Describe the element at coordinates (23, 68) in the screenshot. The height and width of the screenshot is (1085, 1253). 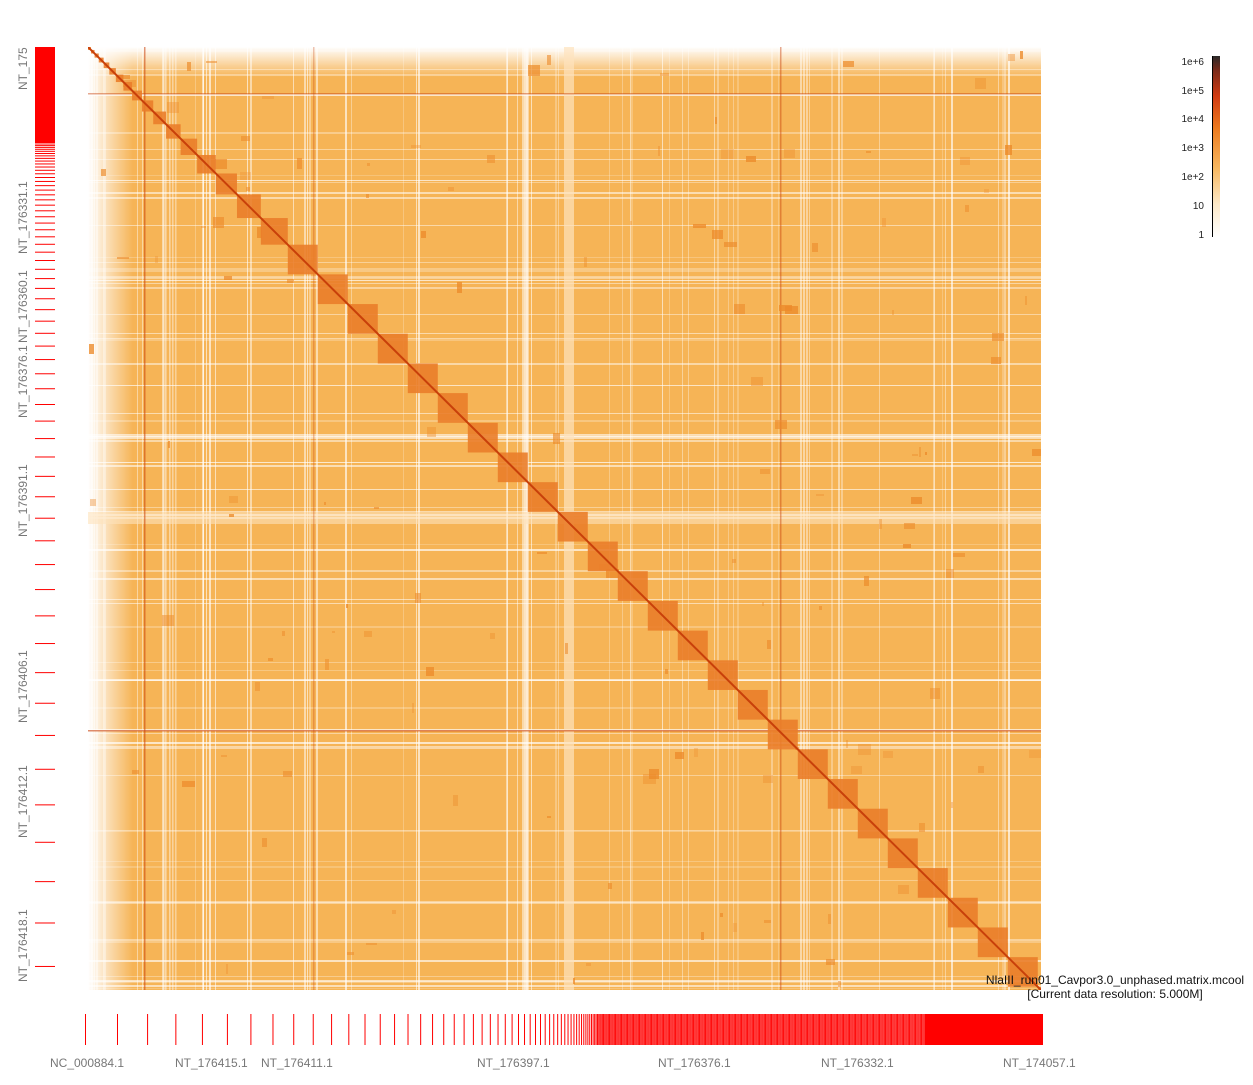
I see `y-axis-label-0: NT_175` at that location.